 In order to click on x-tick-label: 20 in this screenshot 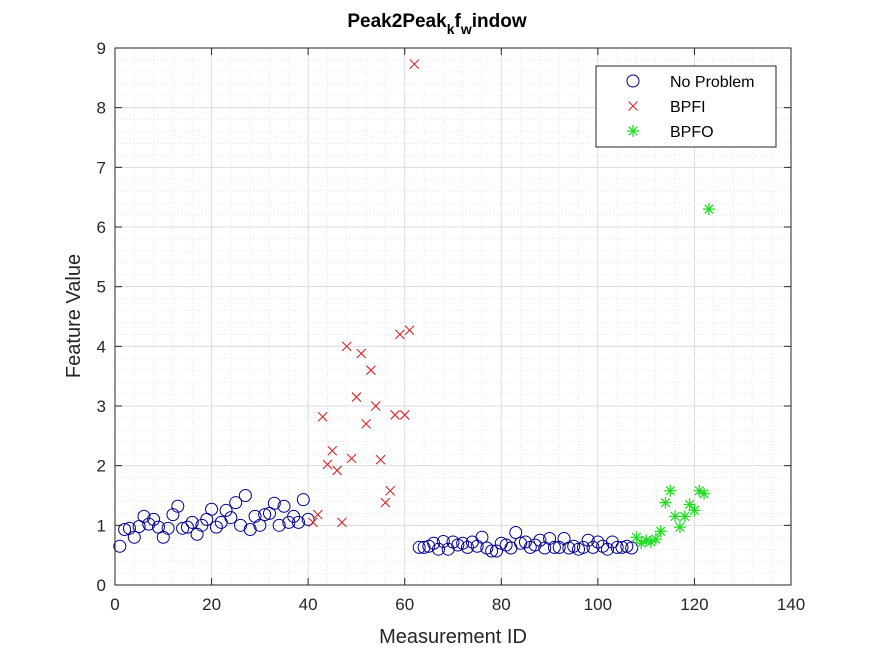, I will do `click(211, 604)`.